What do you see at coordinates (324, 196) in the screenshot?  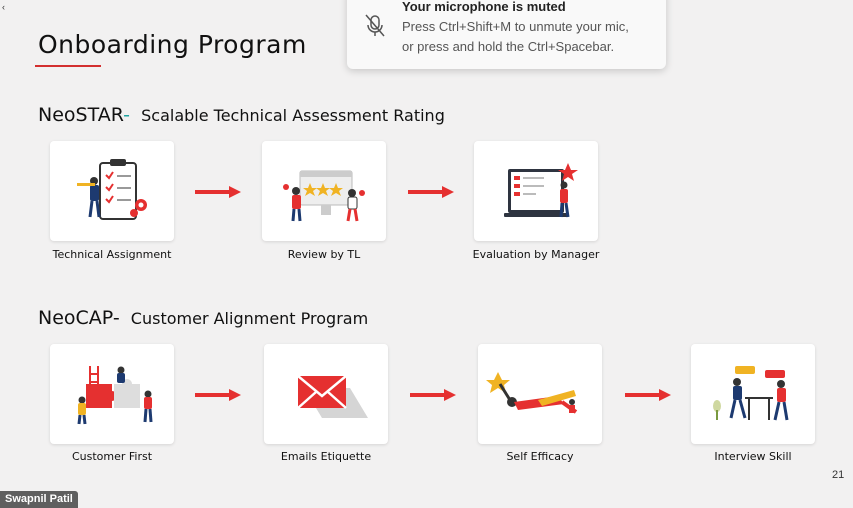 I see `review-rating-icon` at bounding box center [324, 196].